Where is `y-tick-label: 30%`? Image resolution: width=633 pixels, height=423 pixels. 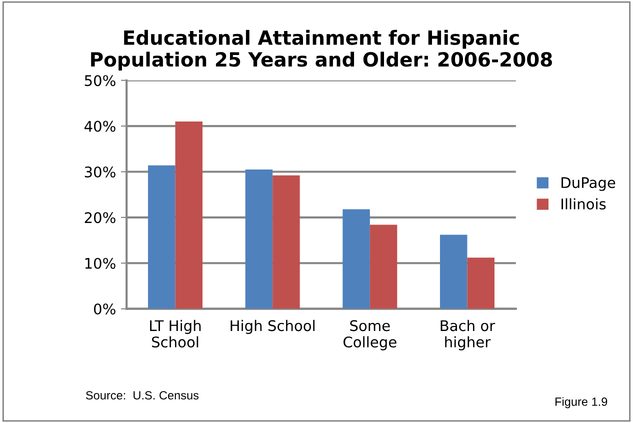 y-tick-label: 30% is located at coordinates (100, 172).